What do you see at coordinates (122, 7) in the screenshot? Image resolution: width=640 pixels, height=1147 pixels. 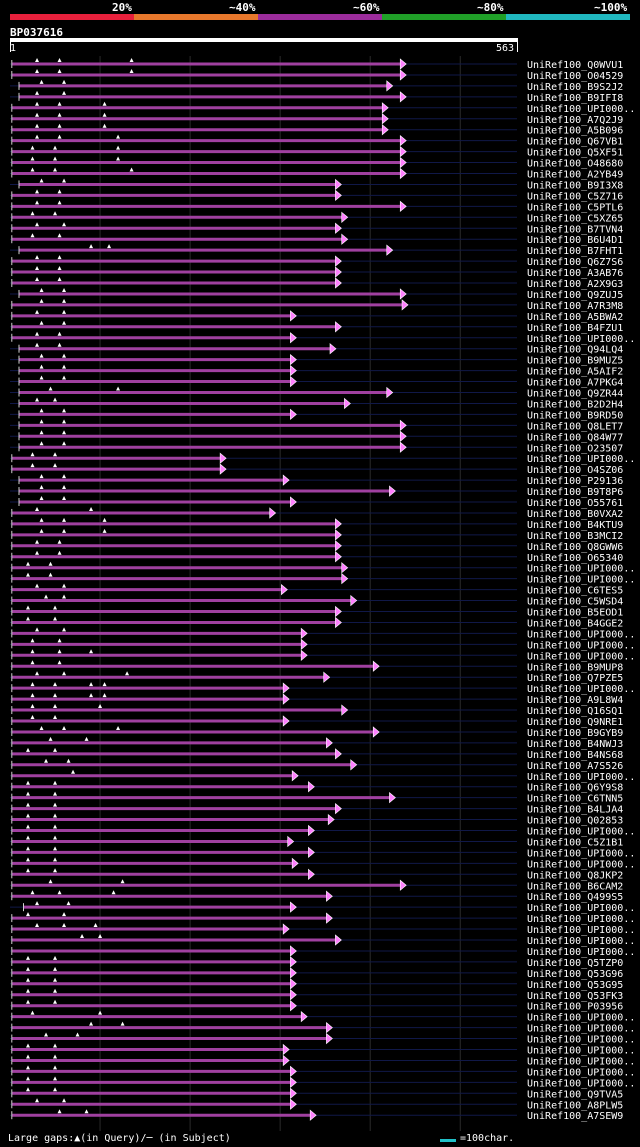 I see `legend-label-20: 20%` at bounding box center [122, 7].